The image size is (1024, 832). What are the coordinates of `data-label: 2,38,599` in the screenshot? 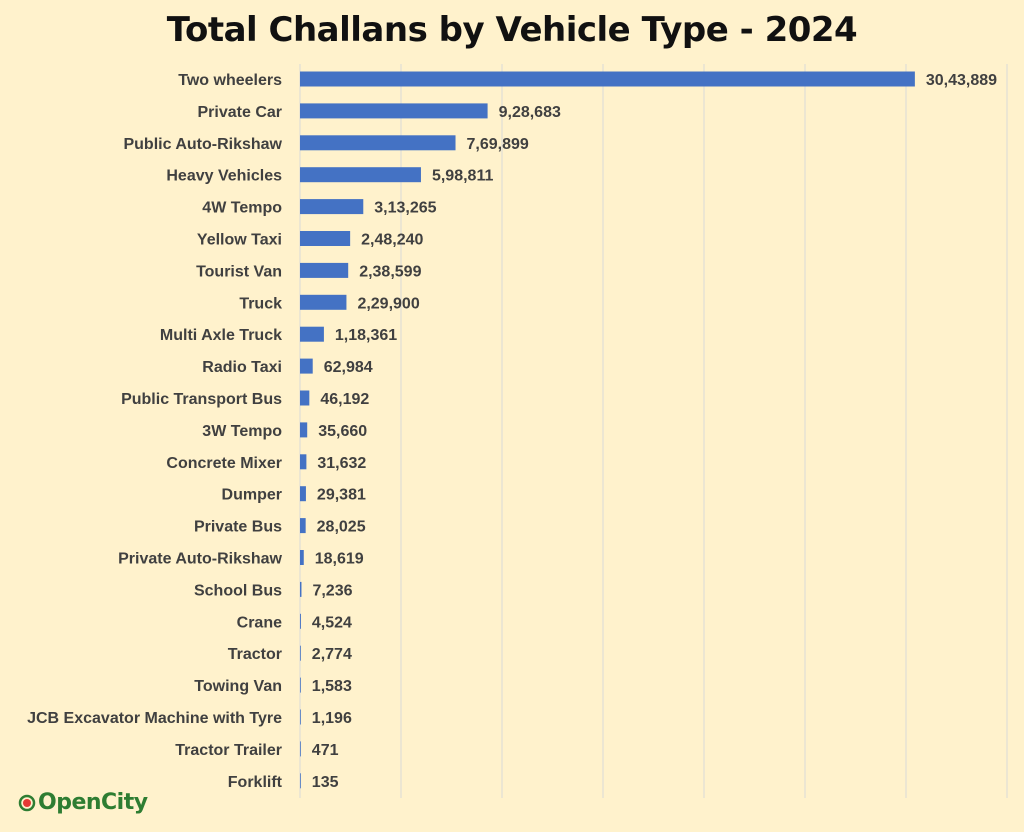 It's located at (390, 271).